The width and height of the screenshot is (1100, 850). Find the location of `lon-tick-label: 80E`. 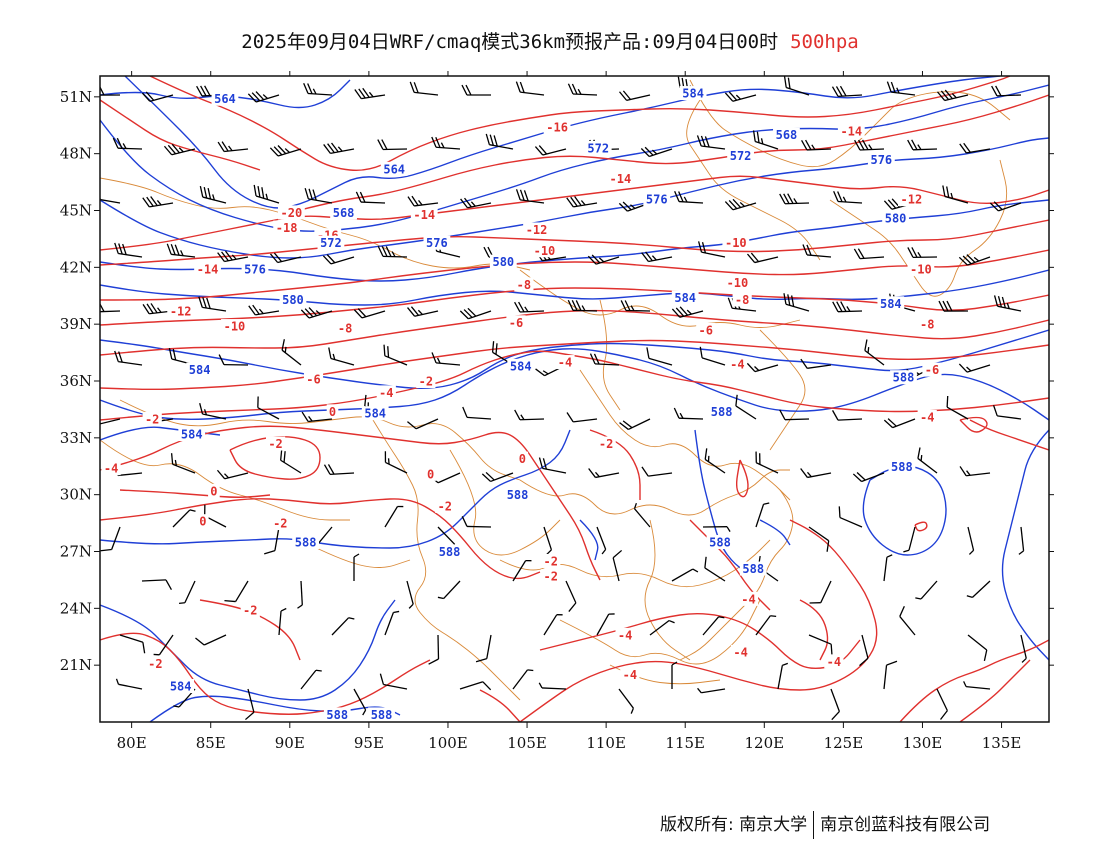

lon-tick-label: 80E is located at coordinates (132, 743).